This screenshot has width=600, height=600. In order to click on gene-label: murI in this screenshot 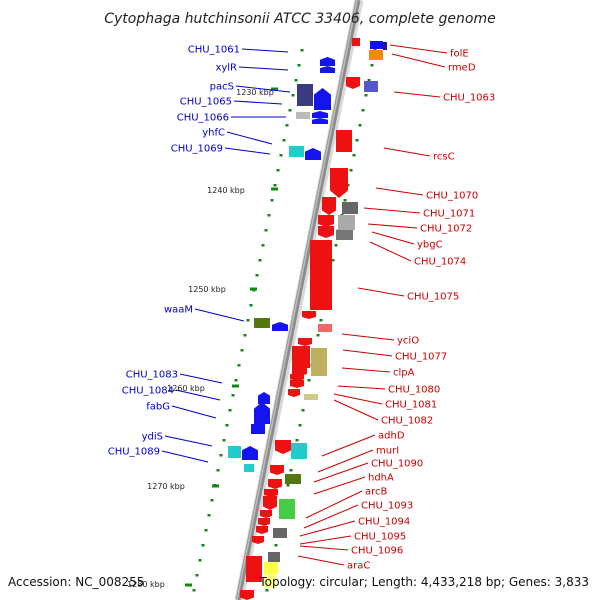, I will do `click(387, 451)`.